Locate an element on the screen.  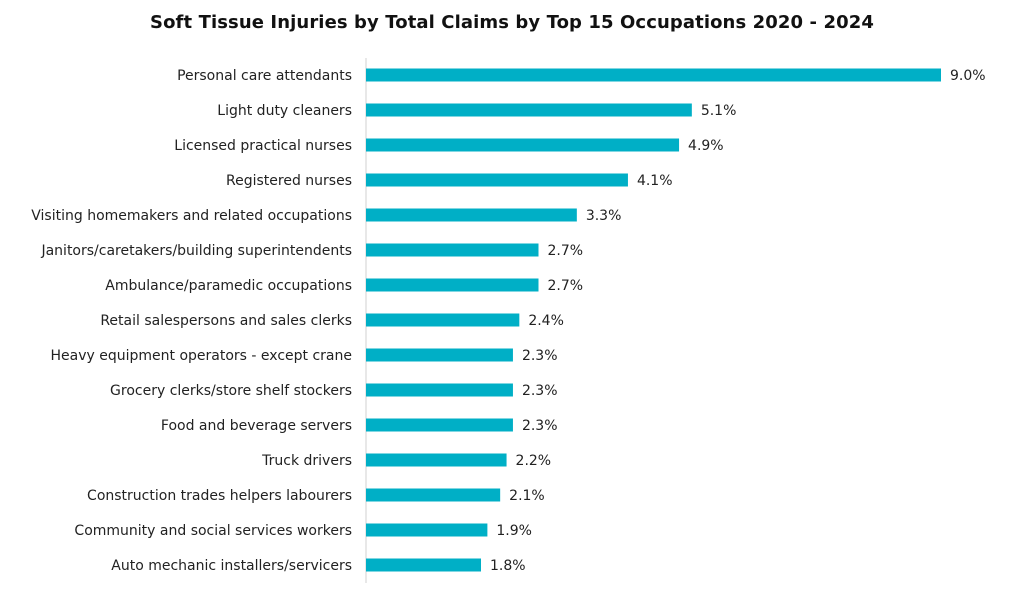
category-label: Light duty cleaners is located at coordinates (284, 111).